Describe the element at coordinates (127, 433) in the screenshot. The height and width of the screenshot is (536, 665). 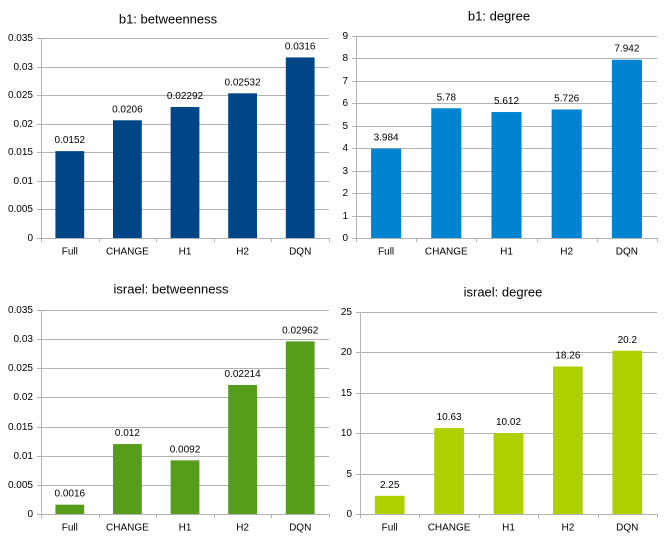
I see `data-label: 0.012` at that location.